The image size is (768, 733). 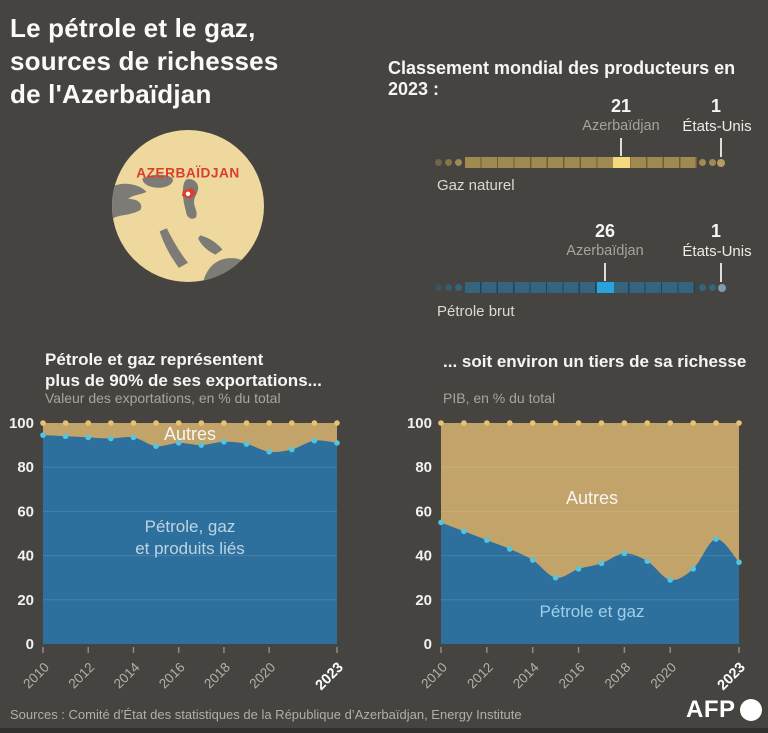 I want to click on persian-gulf, so click(x=210, y=245).